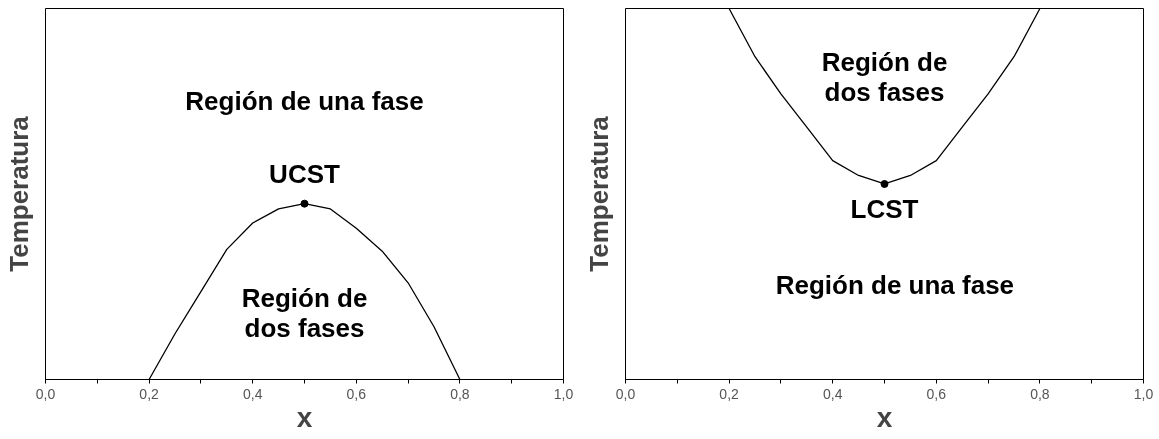 The image size is (1159, 439). Describe the element at coordinates (304, 101) in the screenshot. I see `text: Región de una fase` at that location.